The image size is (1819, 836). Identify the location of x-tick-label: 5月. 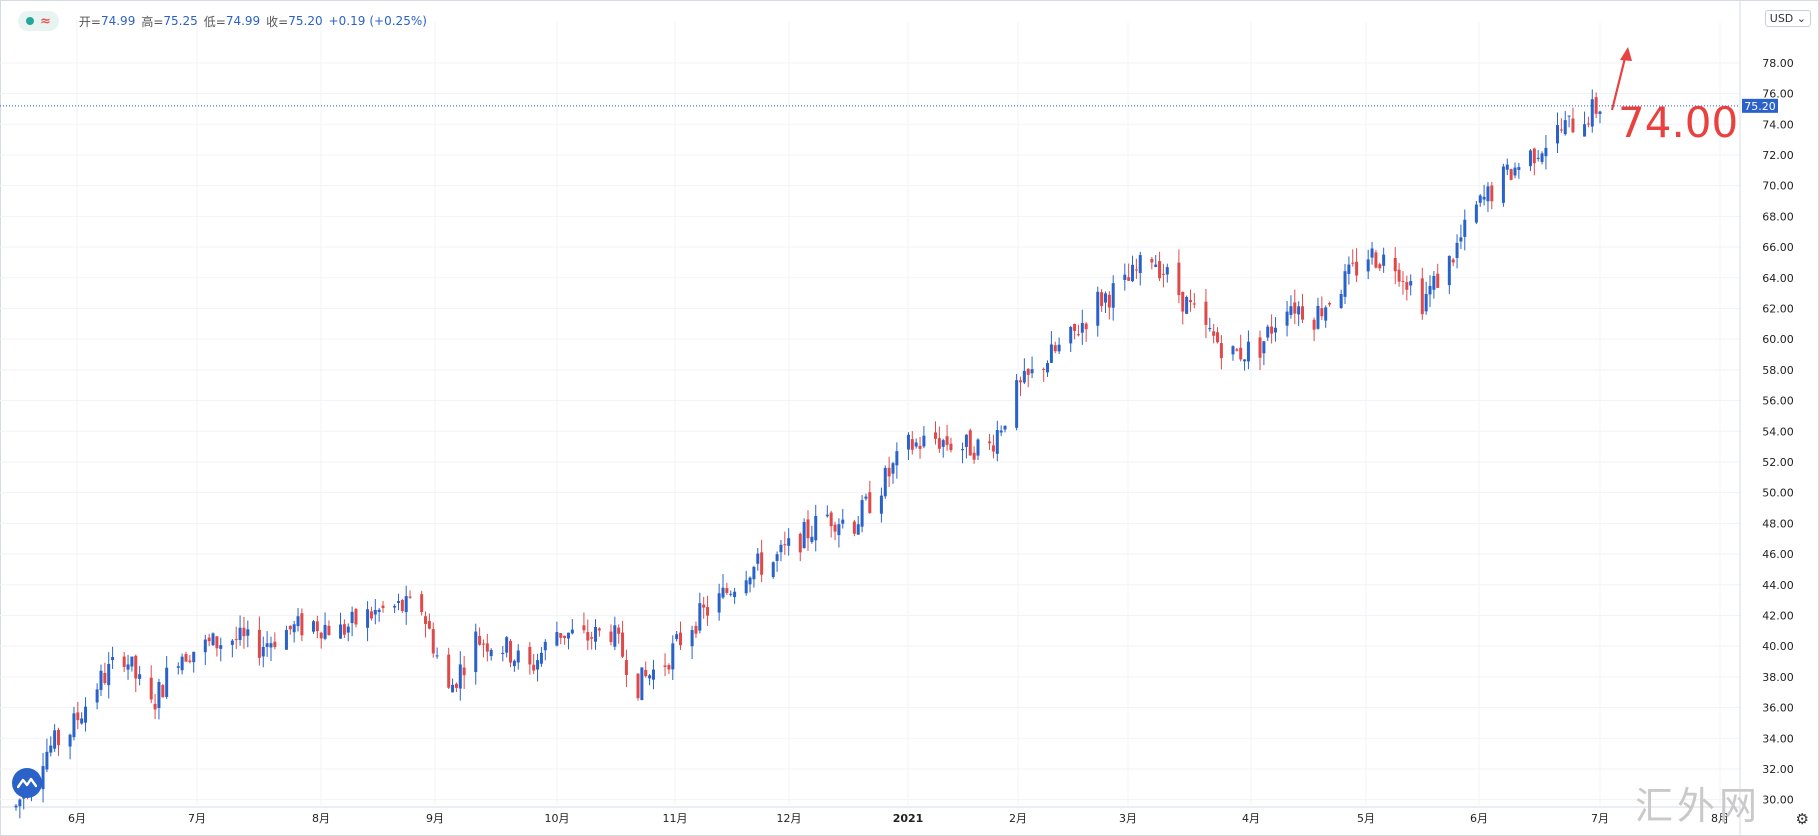
(1366, 818).